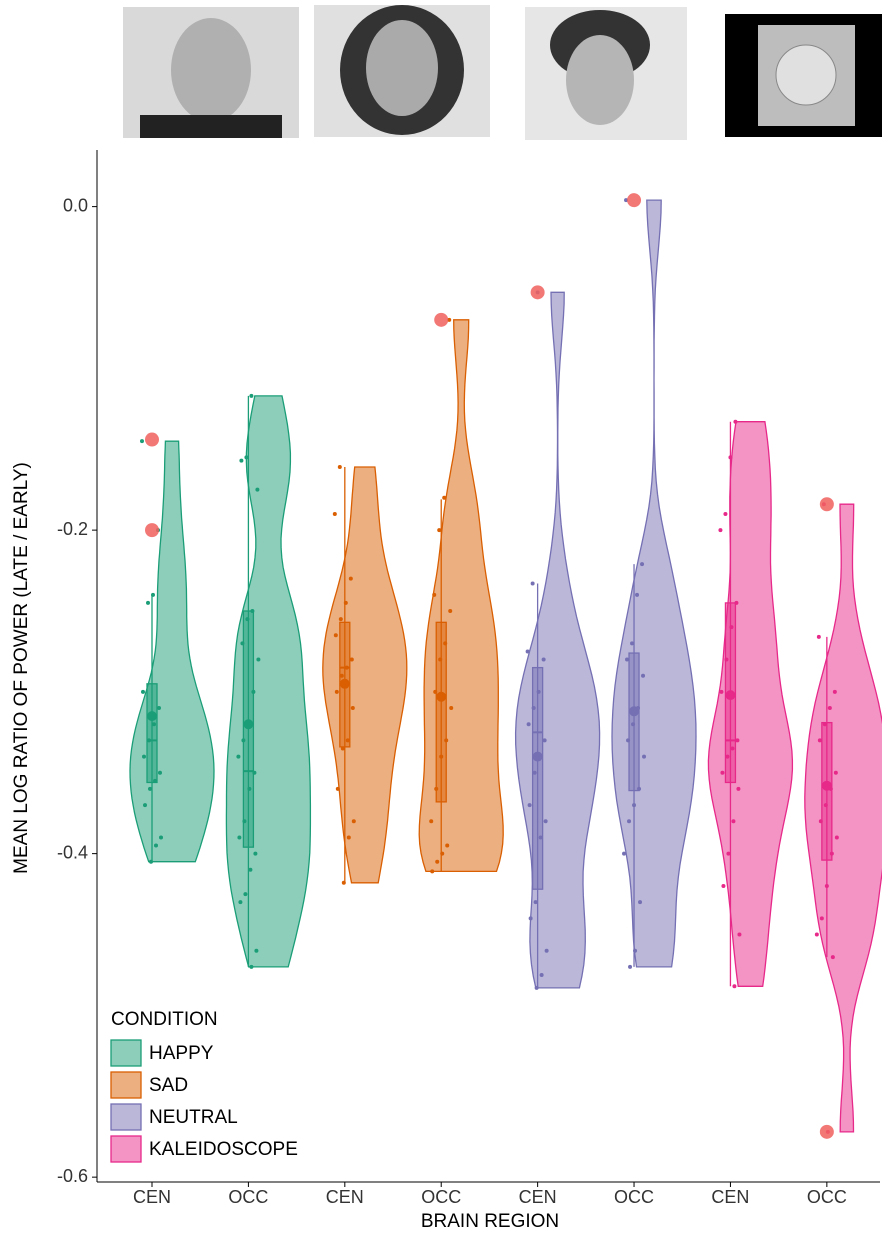 The height and width of the screenshot is (1241, 882). What do you see at coordinates (826, 1131) in the screenshot?
I see `outlier` at bounding box center [826, 1131].